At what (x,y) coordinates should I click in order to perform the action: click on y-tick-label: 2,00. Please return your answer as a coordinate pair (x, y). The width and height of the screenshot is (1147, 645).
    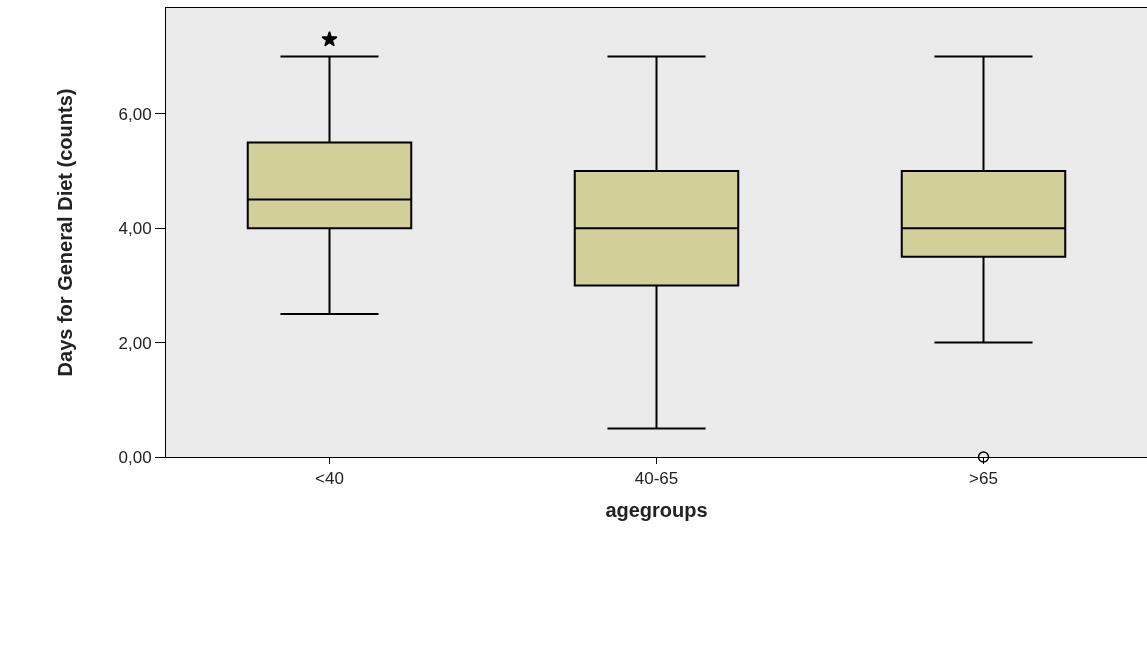
    Looking at the image, I should click on (135, 343).